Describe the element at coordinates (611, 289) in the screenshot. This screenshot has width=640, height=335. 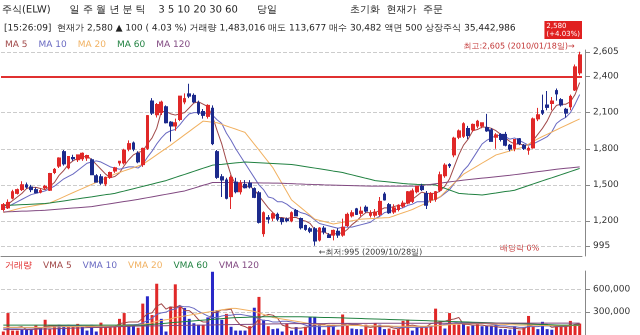
I see `y-tick-label: 600,000` at that location.